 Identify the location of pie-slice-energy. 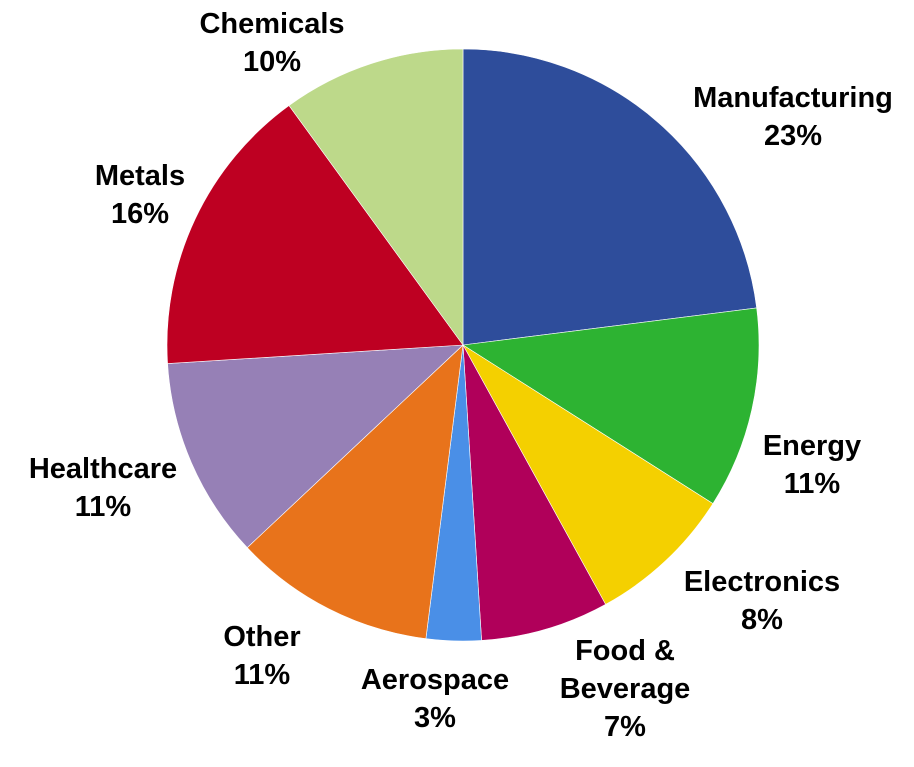
(611, 406).